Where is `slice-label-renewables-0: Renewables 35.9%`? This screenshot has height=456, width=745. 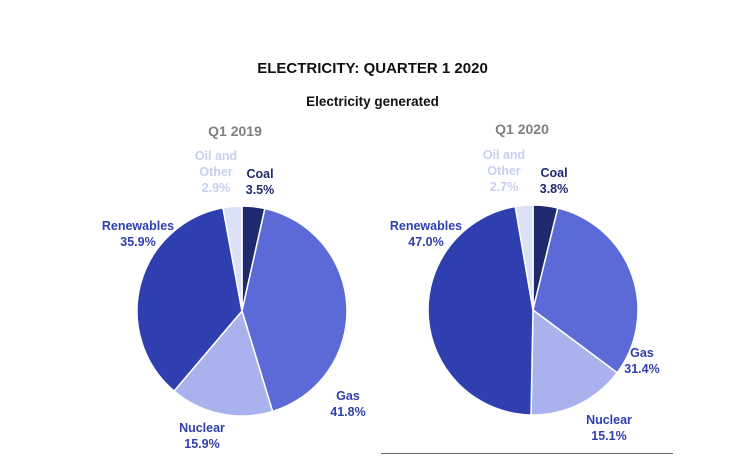
slice-label-renewables-0: Renewables 35.9% is located at coordinates (138, 234).